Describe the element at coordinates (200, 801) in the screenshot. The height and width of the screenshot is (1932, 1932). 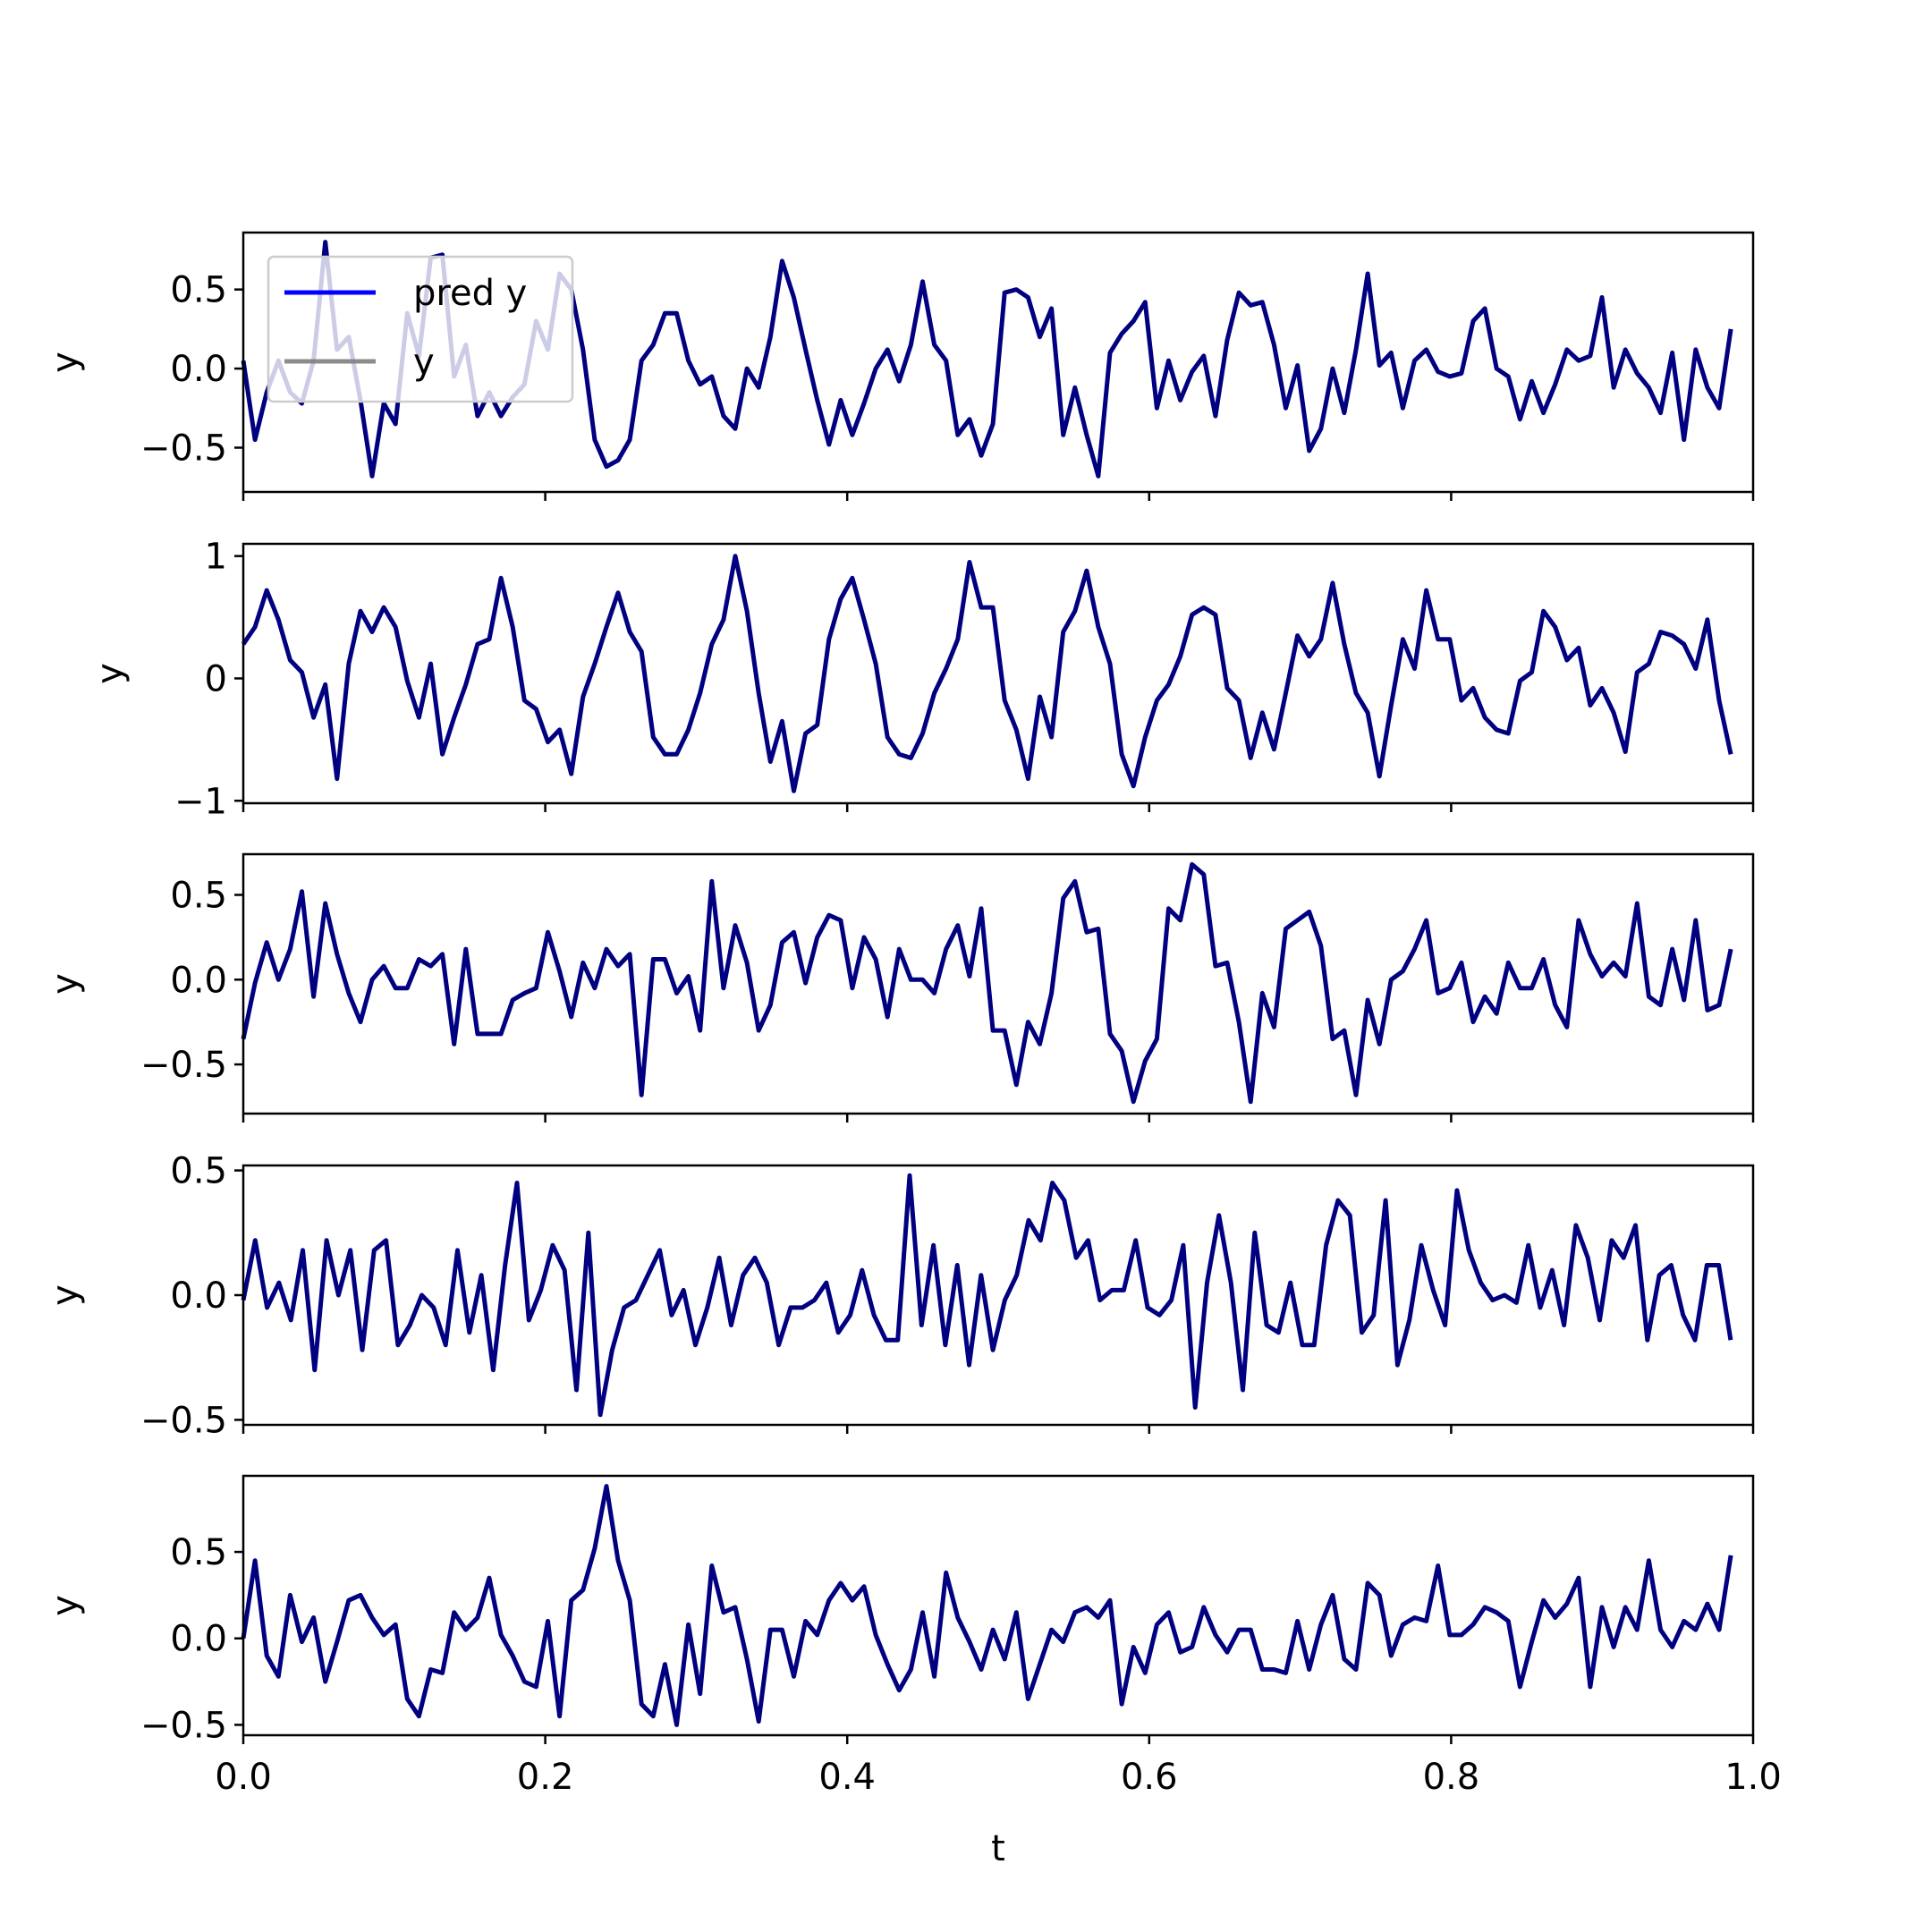
I see `y-tick-label: −1` at that location.